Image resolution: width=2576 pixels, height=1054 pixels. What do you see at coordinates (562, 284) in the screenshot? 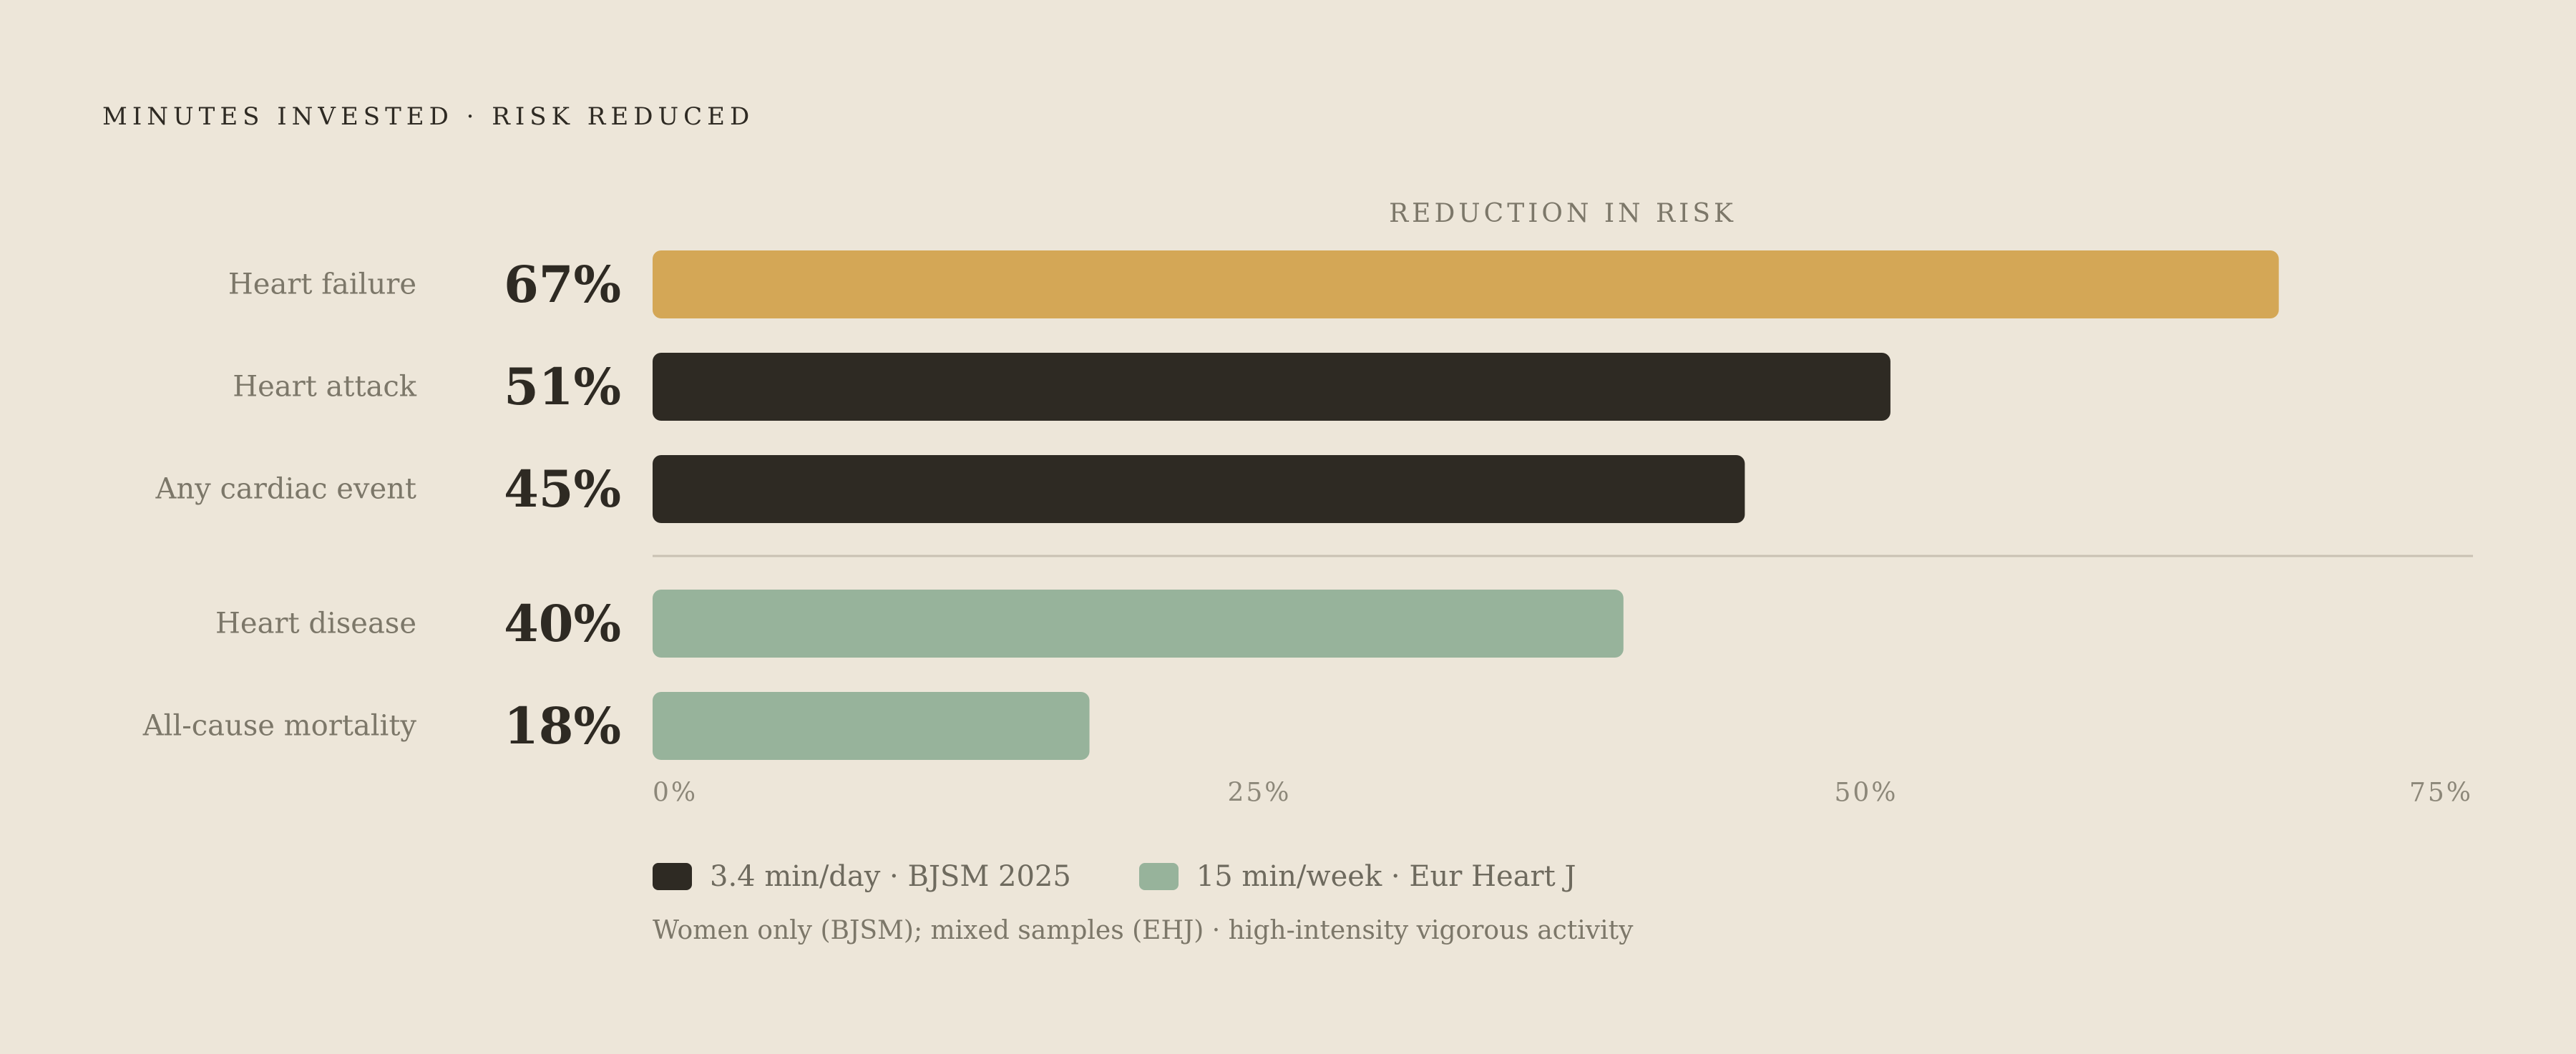
I see `value-label-heart-failure: 67%` at bounding box center [562, 284].